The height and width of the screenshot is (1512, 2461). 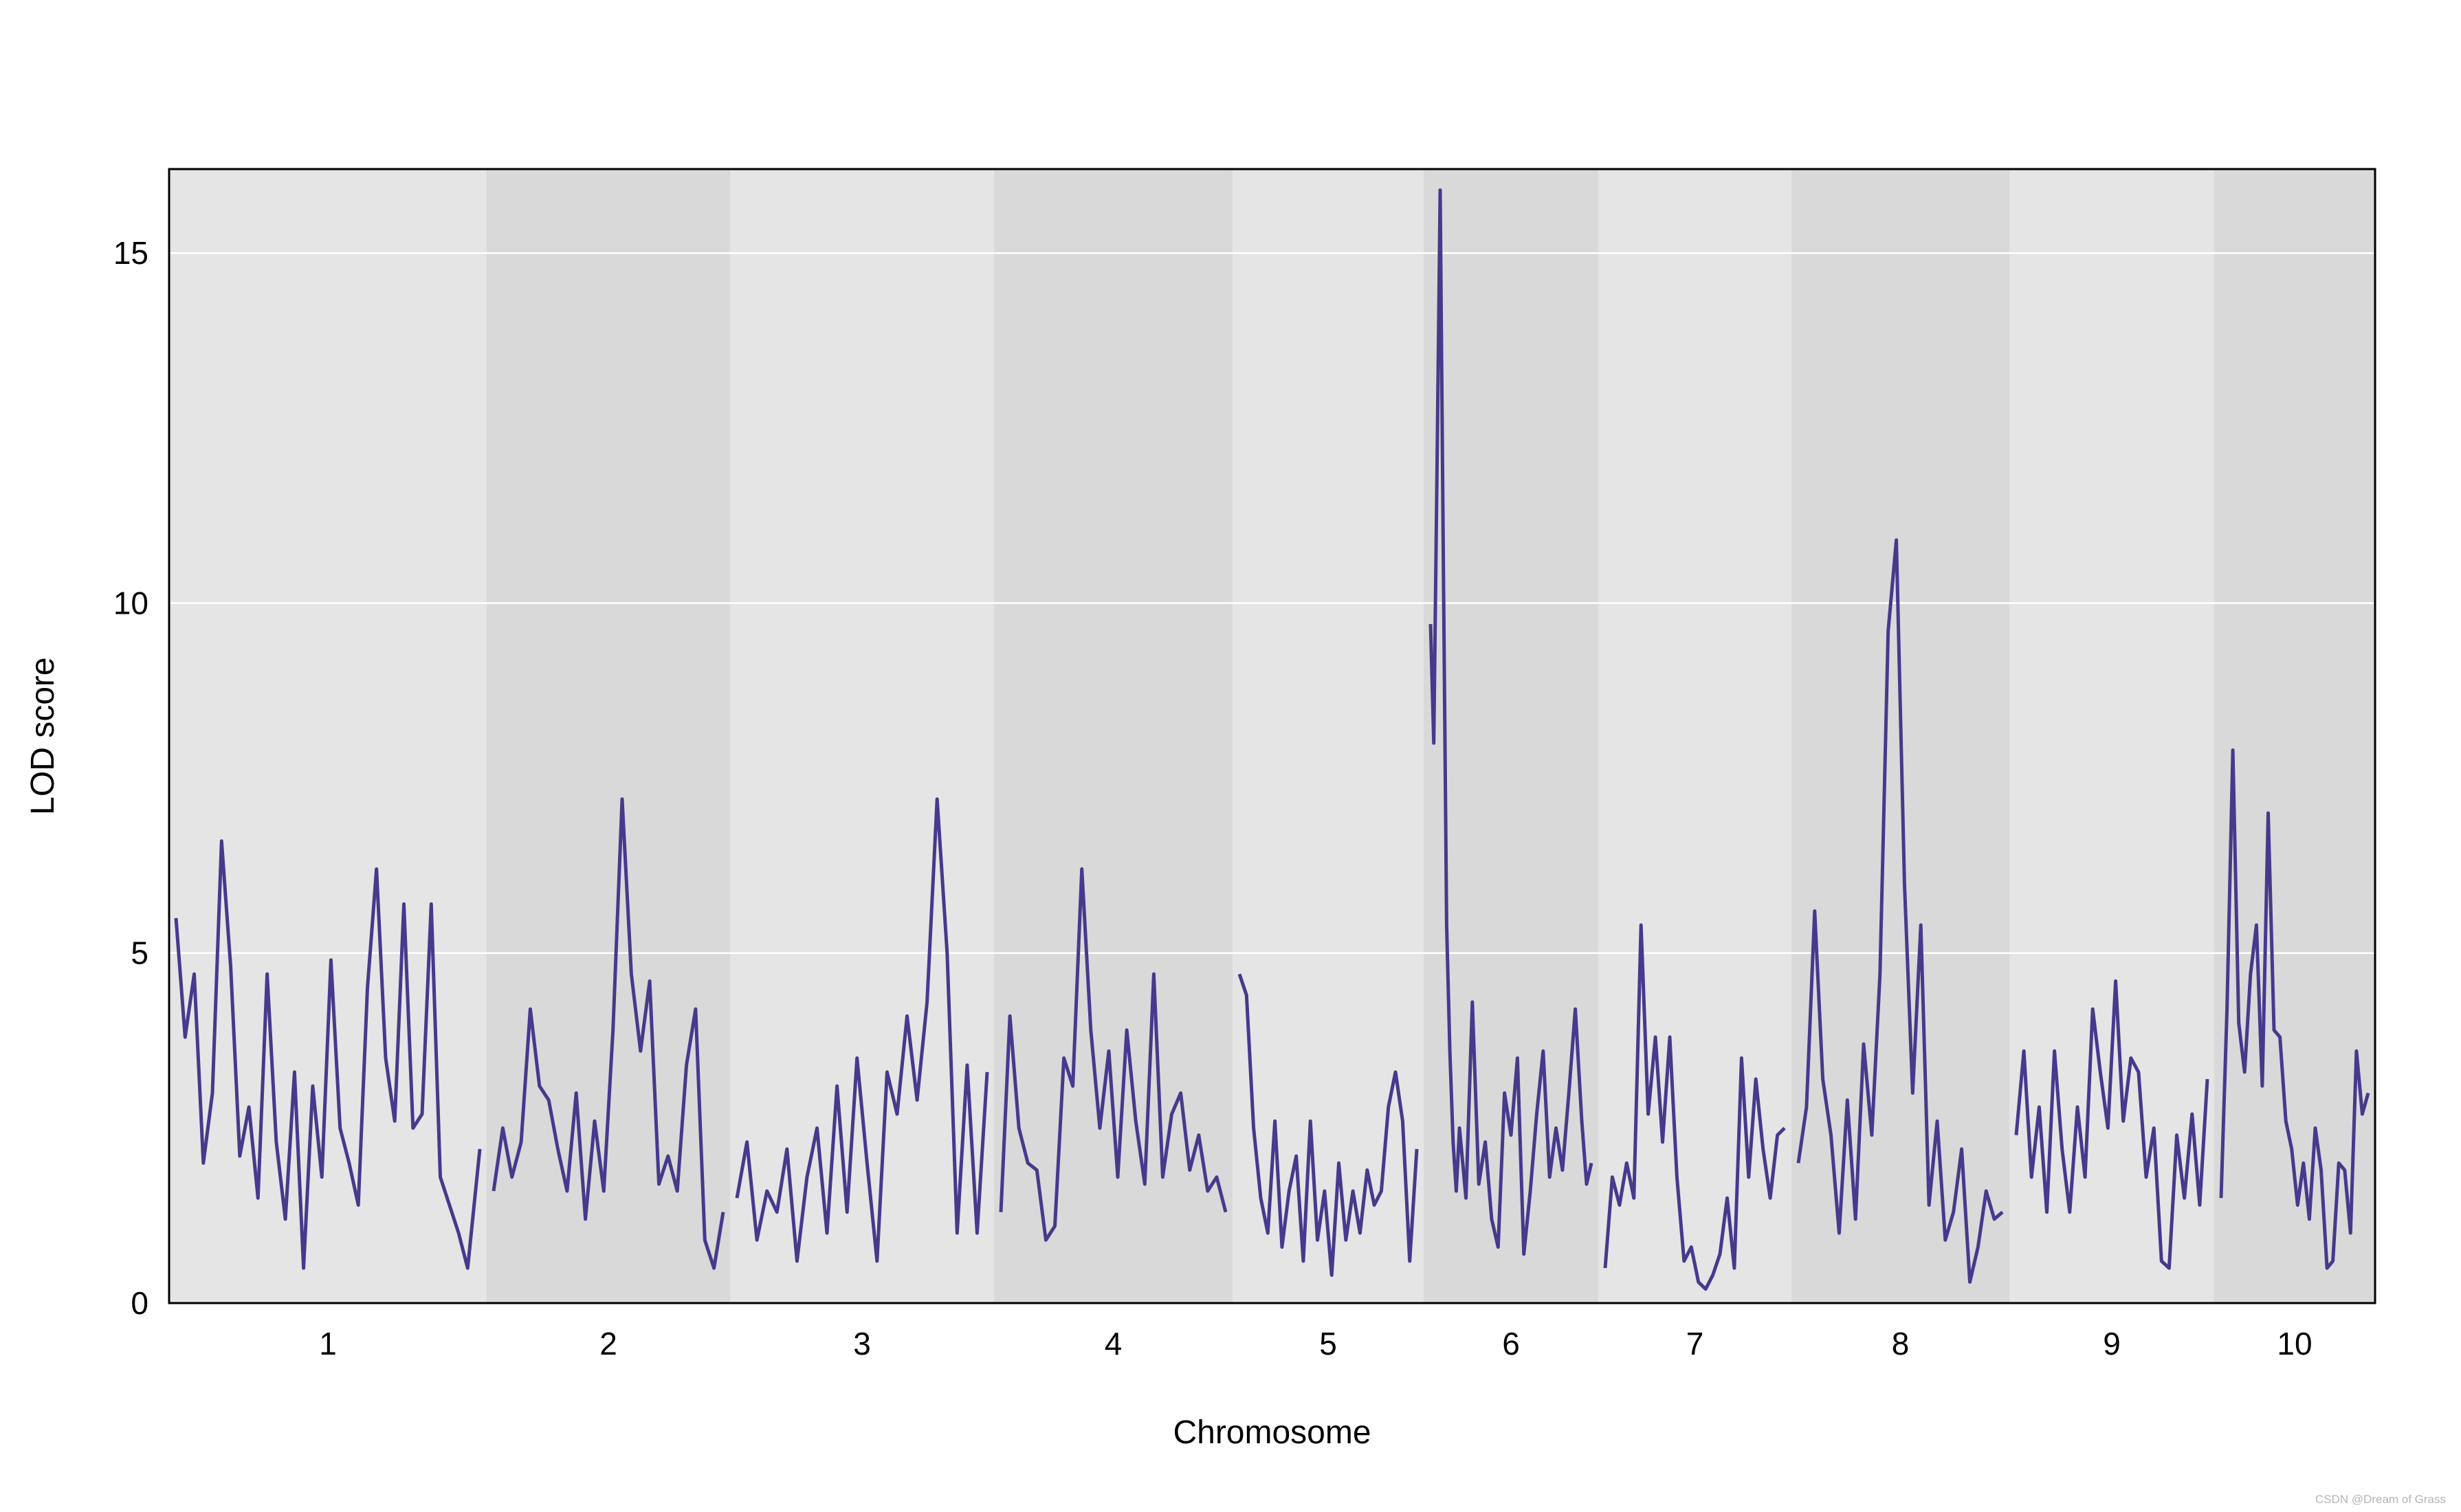 I want to click on x-tick-label-chr-1: 1, so click(x=328, y=1344).